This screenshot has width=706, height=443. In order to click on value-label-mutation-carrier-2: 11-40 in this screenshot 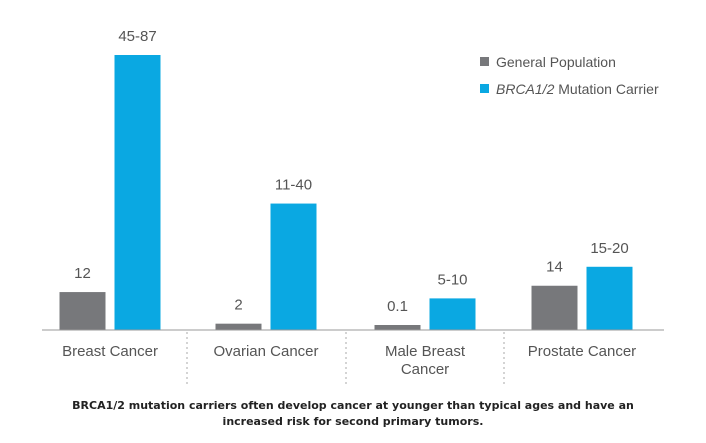, I will do `click(293, 185)`.